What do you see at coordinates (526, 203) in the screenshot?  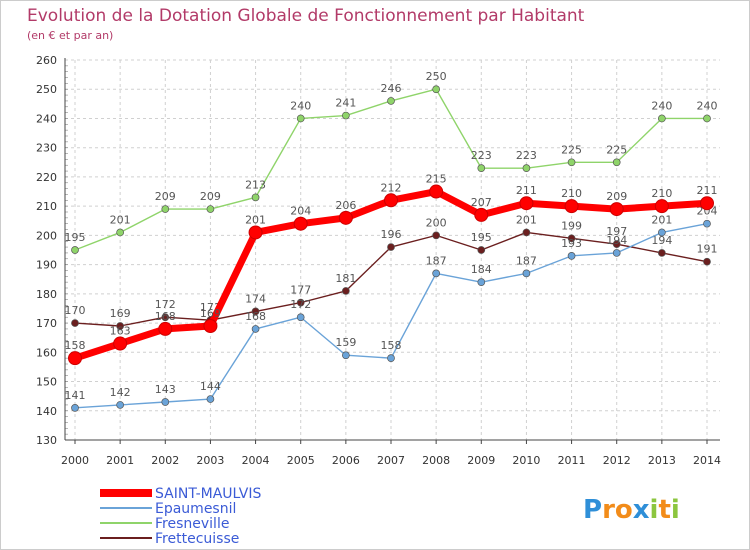 I see `point-saint-maulvis-2010` at bounding box center [526, 203].